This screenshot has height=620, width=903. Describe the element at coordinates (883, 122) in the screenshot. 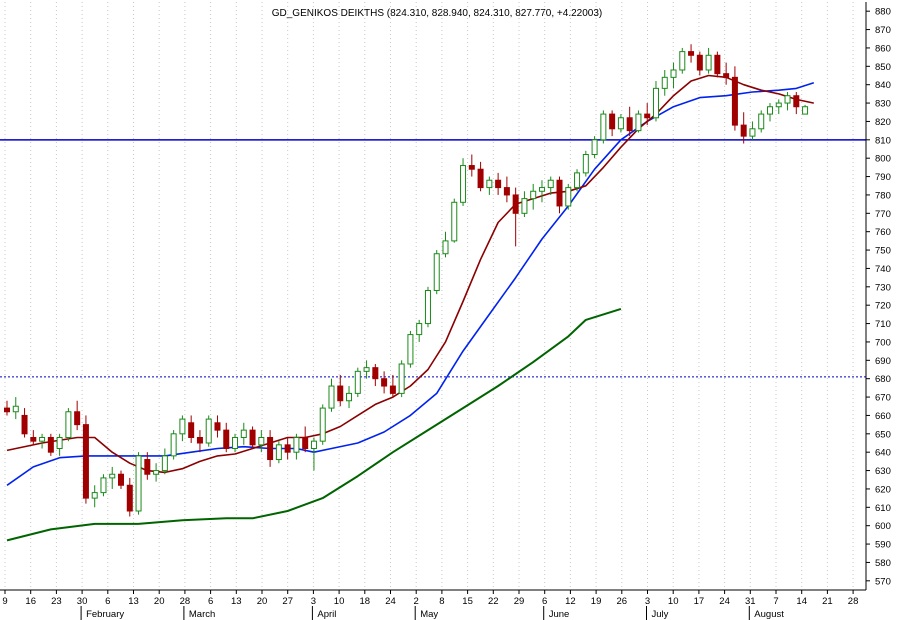

I see `y-tick-label: 820` at that location.